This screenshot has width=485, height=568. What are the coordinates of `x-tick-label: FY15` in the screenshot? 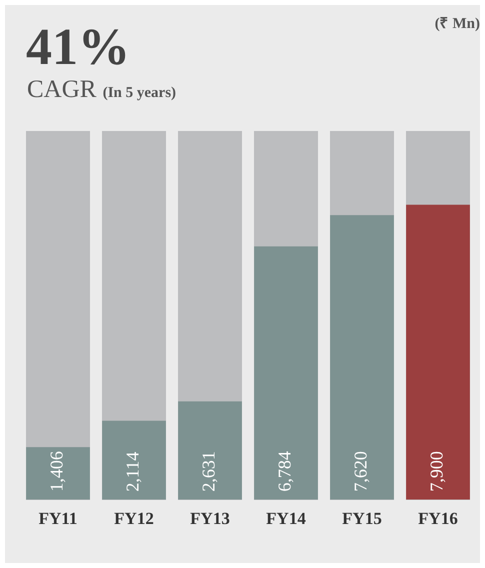 It's located at (362, 518).